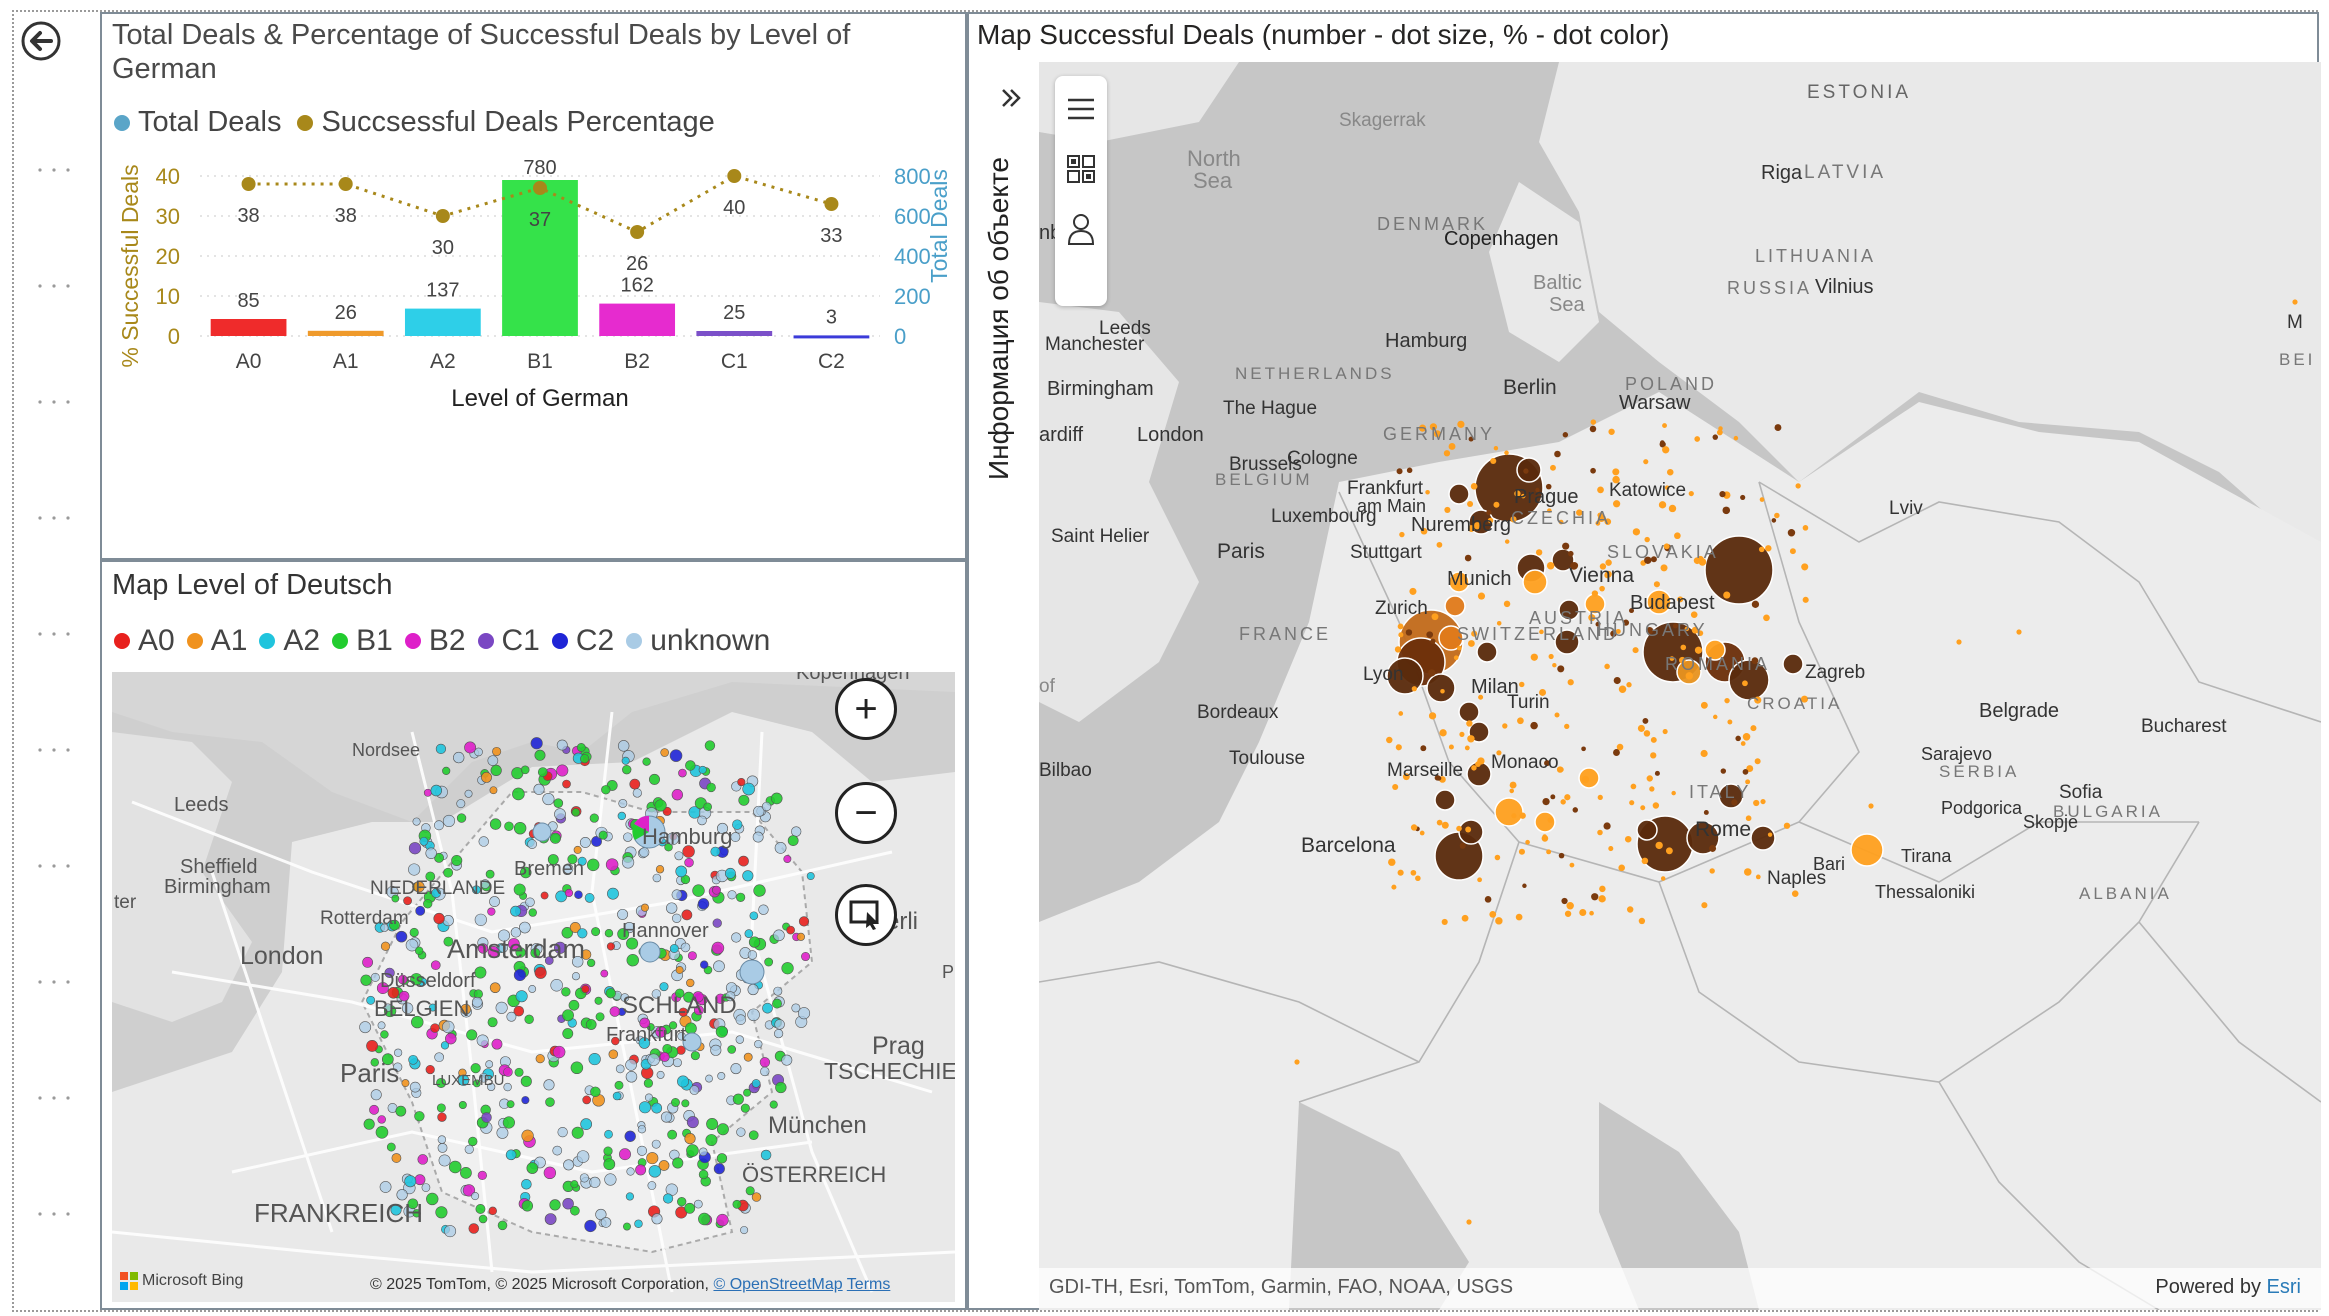 This screenshot has height=1316, width=2329. I want to click on osm-link: © OpenStreetMap, so click(778, 1284).